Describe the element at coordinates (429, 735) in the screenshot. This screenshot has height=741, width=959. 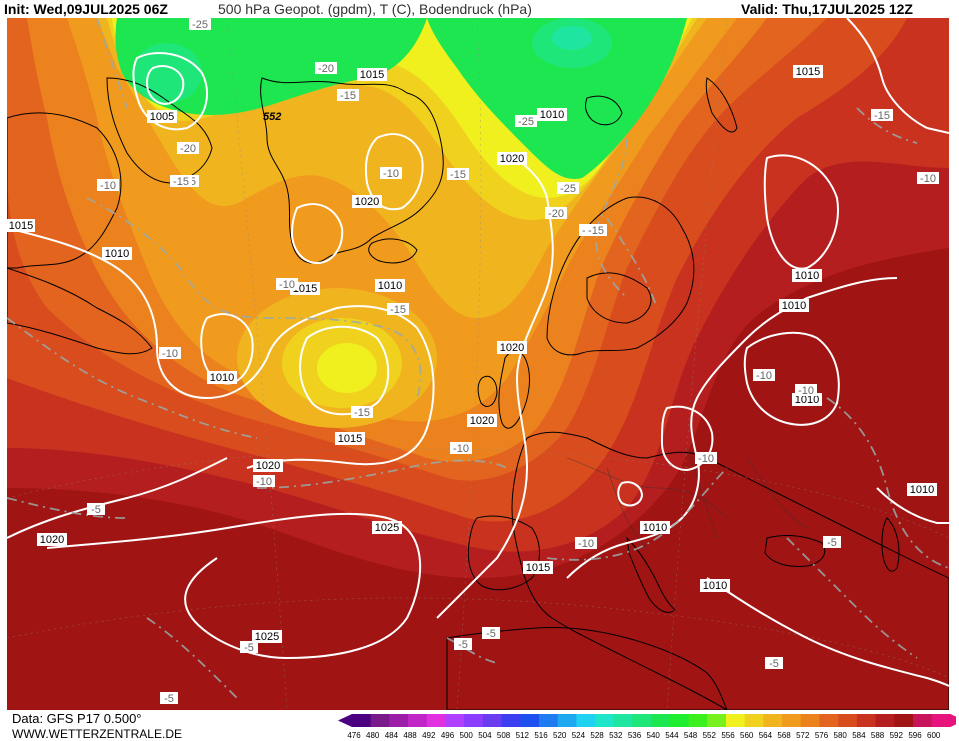
I see `legend-tick-label: 492` at that location.